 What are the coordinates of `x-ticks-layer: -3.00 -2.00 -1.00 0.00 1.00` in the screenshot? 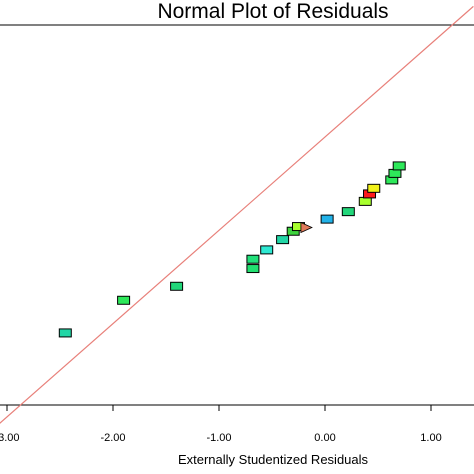 It's located at (221, 424).